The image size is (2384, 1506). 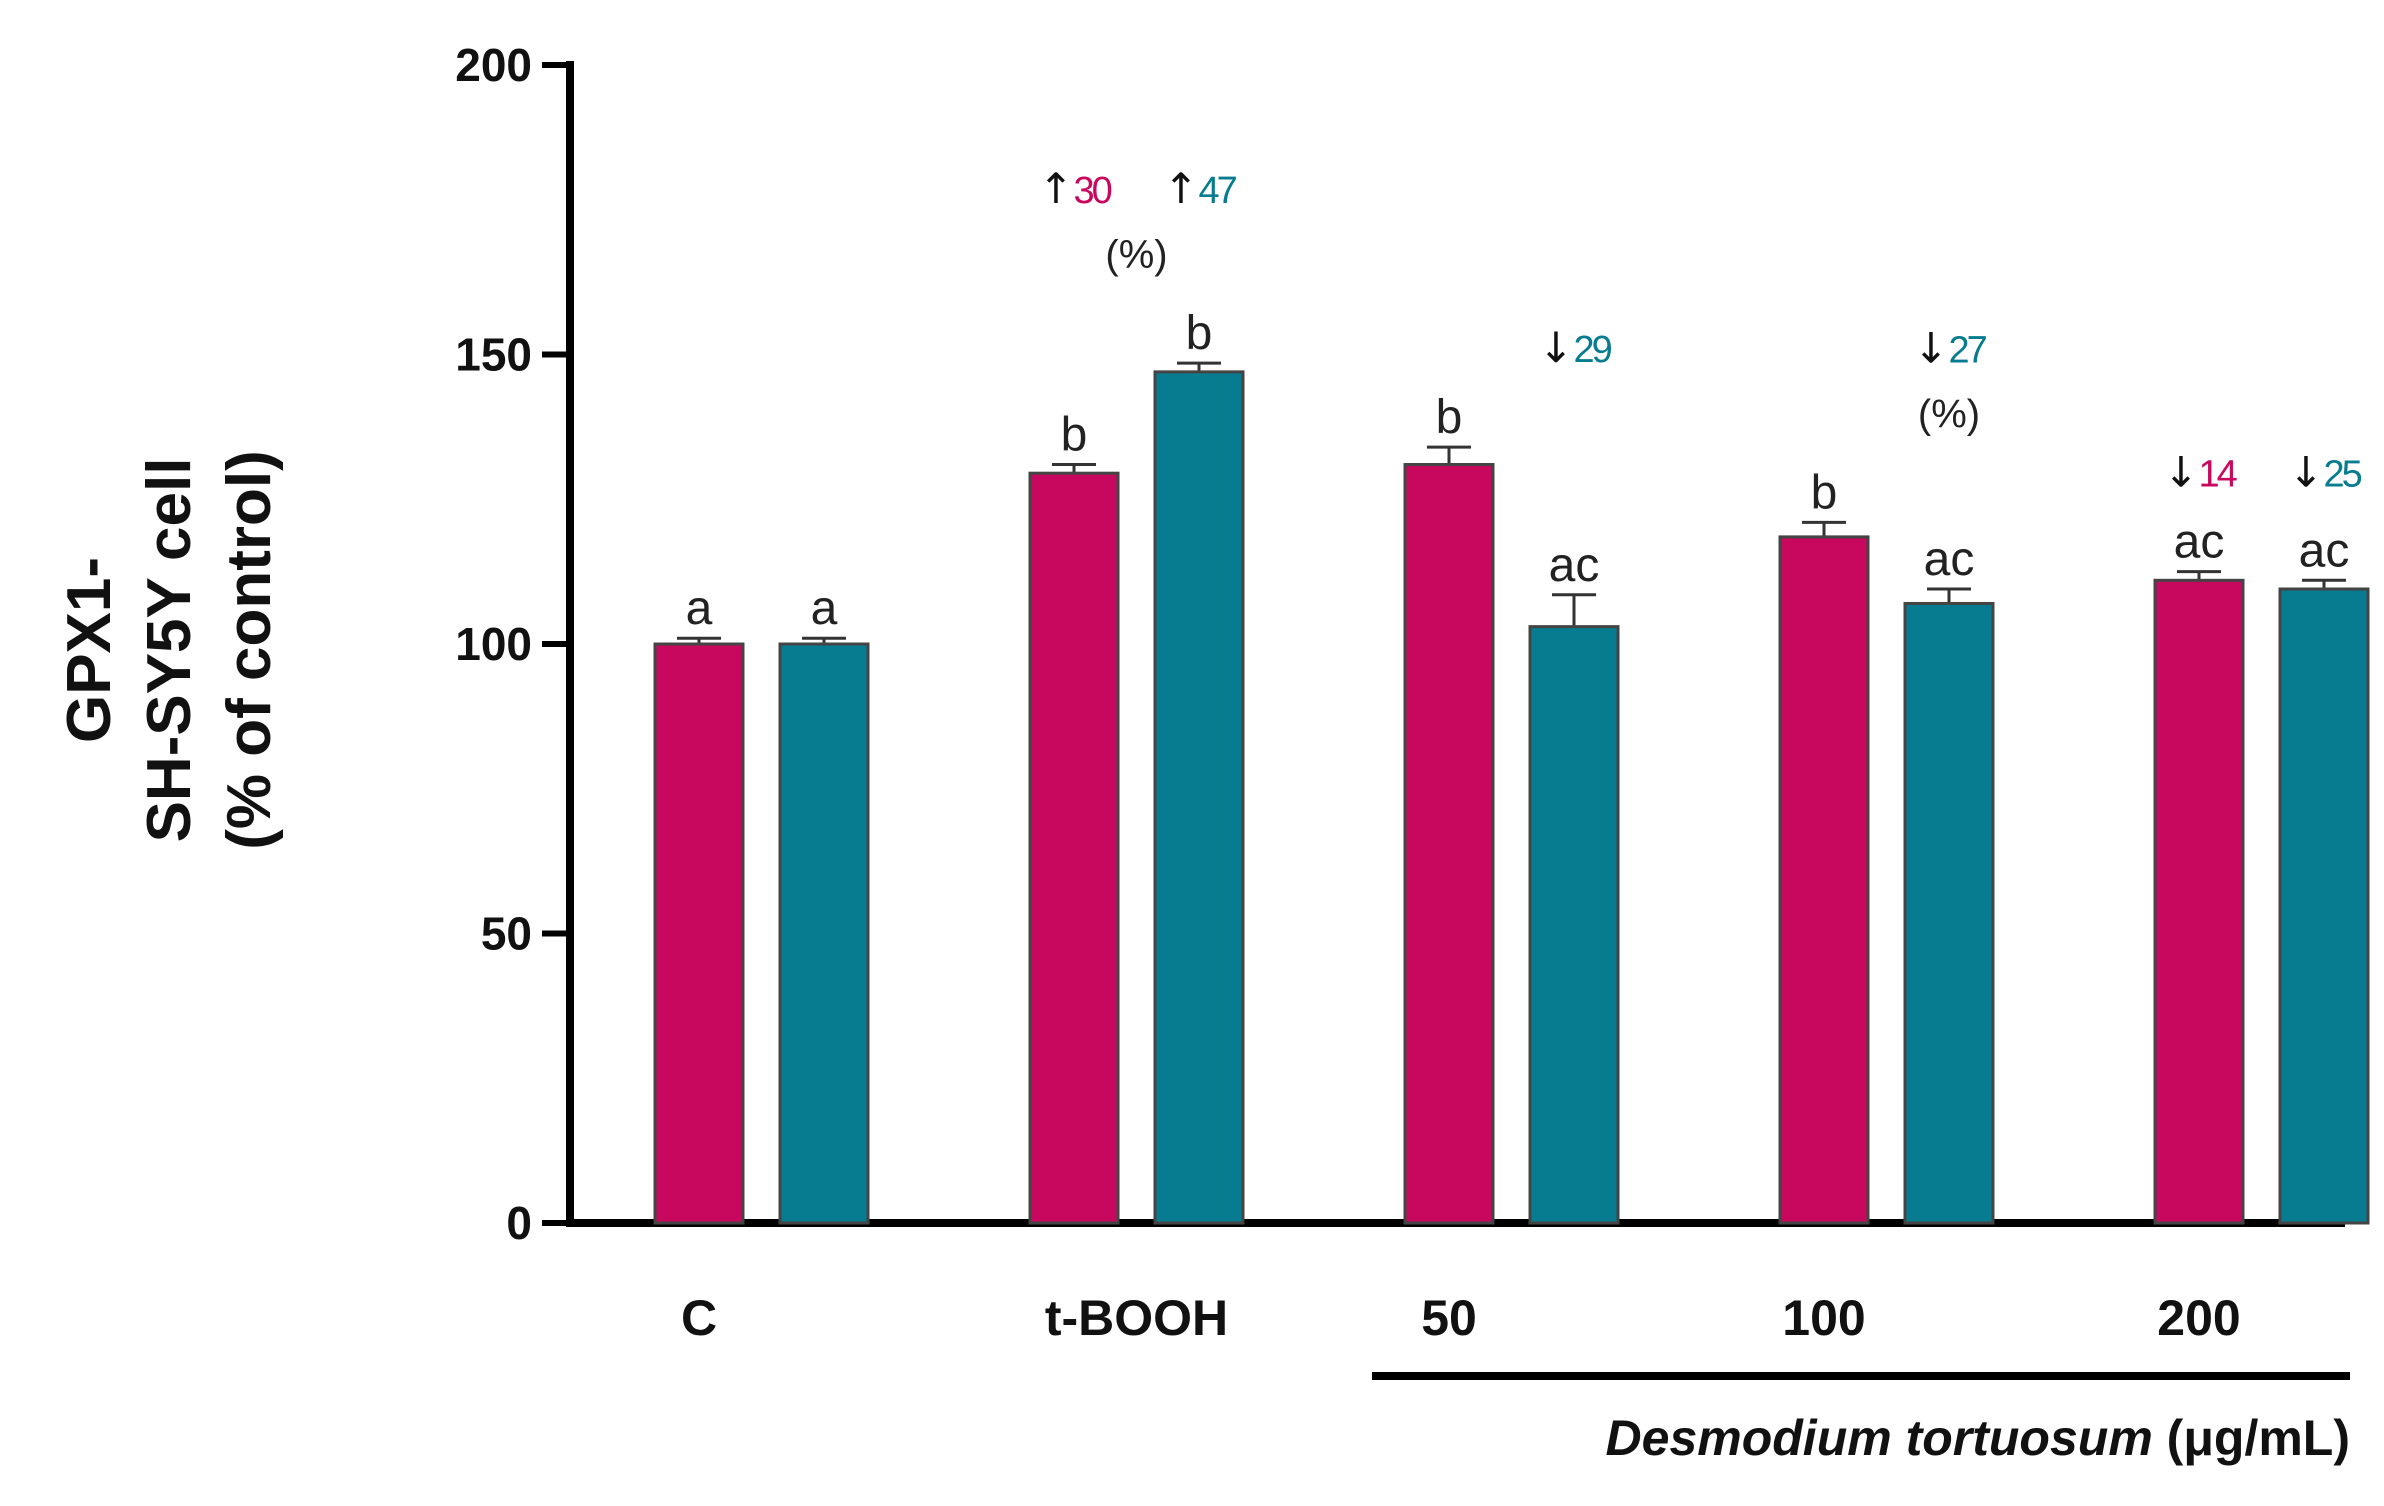 I want to click on y-tick-label: 150, so click(x=493, y=355).